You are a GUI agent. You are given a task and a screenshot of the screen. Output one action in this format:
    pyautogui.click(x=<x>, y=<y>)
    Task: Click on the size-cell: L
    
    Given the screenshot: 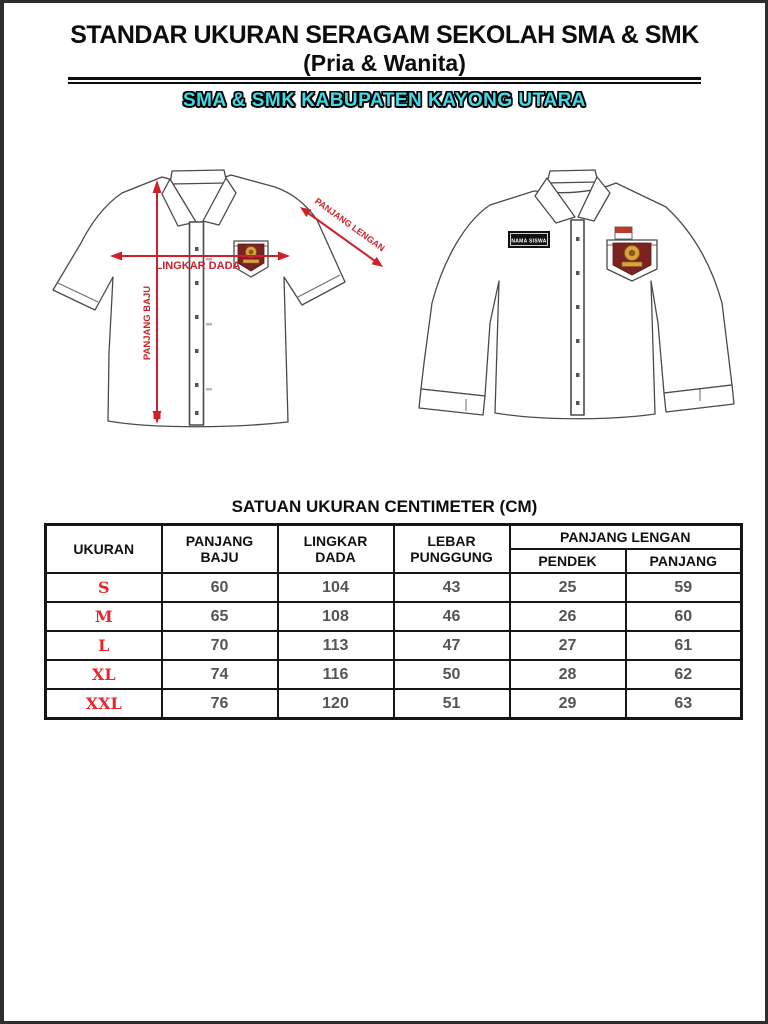 What is the action you would take?
    pyautogui.click(x=103, y=645)
    